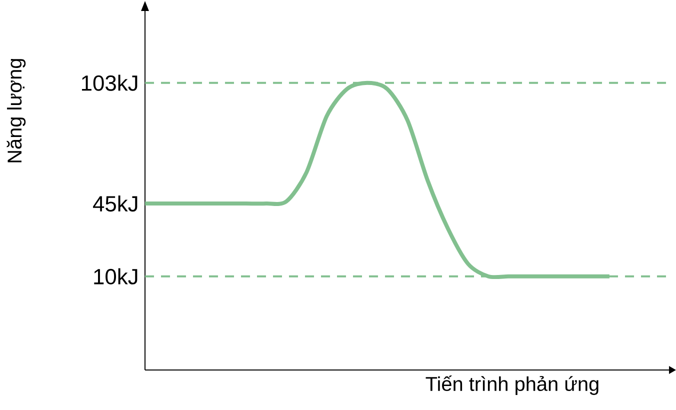  What do you see at coordinates (512, 385) in the screenshot?
I see `x-axis-title: Tiến trình phản ứng` at bounding box center [512, 385].